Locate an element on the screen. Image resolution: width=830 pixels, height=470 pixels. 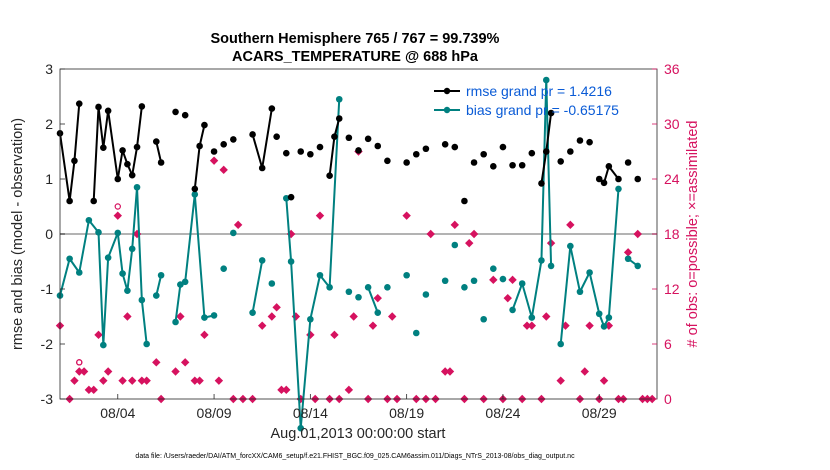
legend-bias-marker is located at coordinates (447, 110).